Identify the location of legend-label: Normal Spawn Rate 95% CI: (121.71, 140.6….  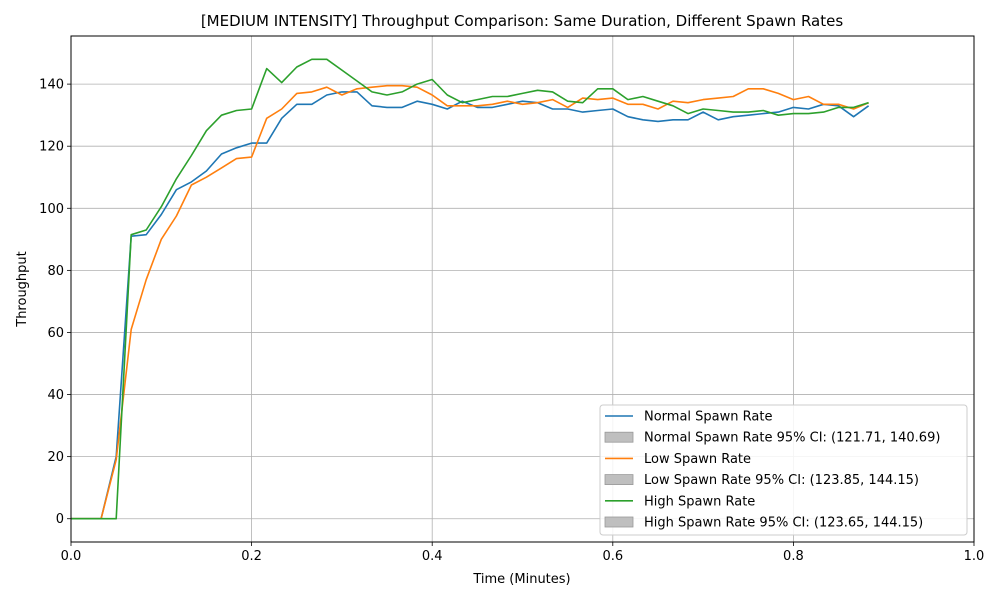
(792, 438).